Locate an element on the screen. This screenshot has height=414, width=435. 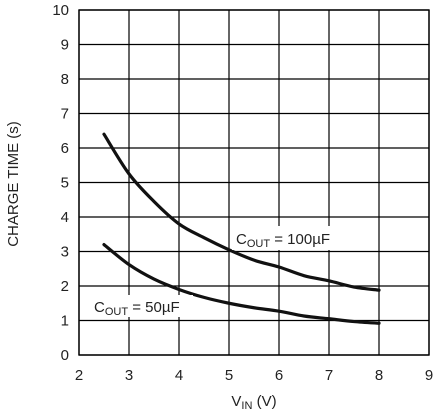
series-label-50uf: COUT = 50µF is located at coordinates (137, 308).